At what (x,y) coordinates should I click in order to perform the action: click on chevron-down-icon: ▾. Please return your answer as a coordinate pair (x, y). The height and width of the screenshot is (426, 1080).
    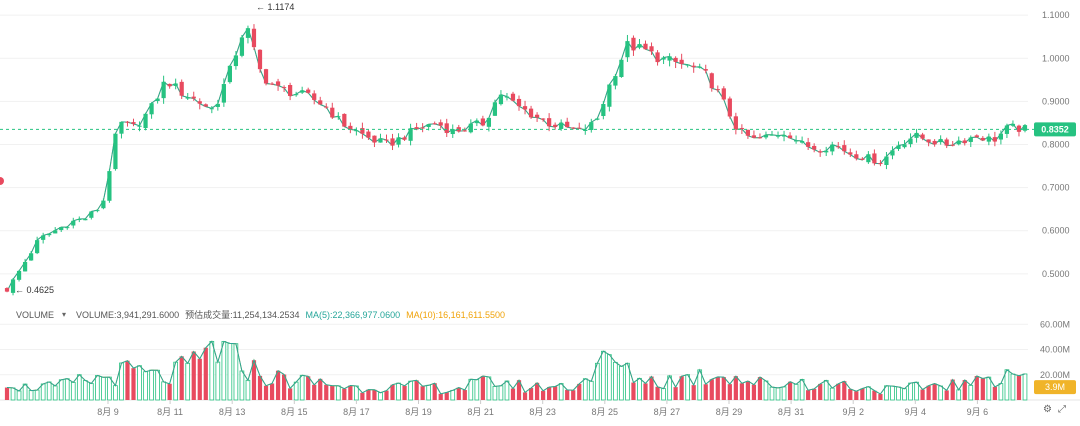
    Looking at the image, I should click on (64, 314).